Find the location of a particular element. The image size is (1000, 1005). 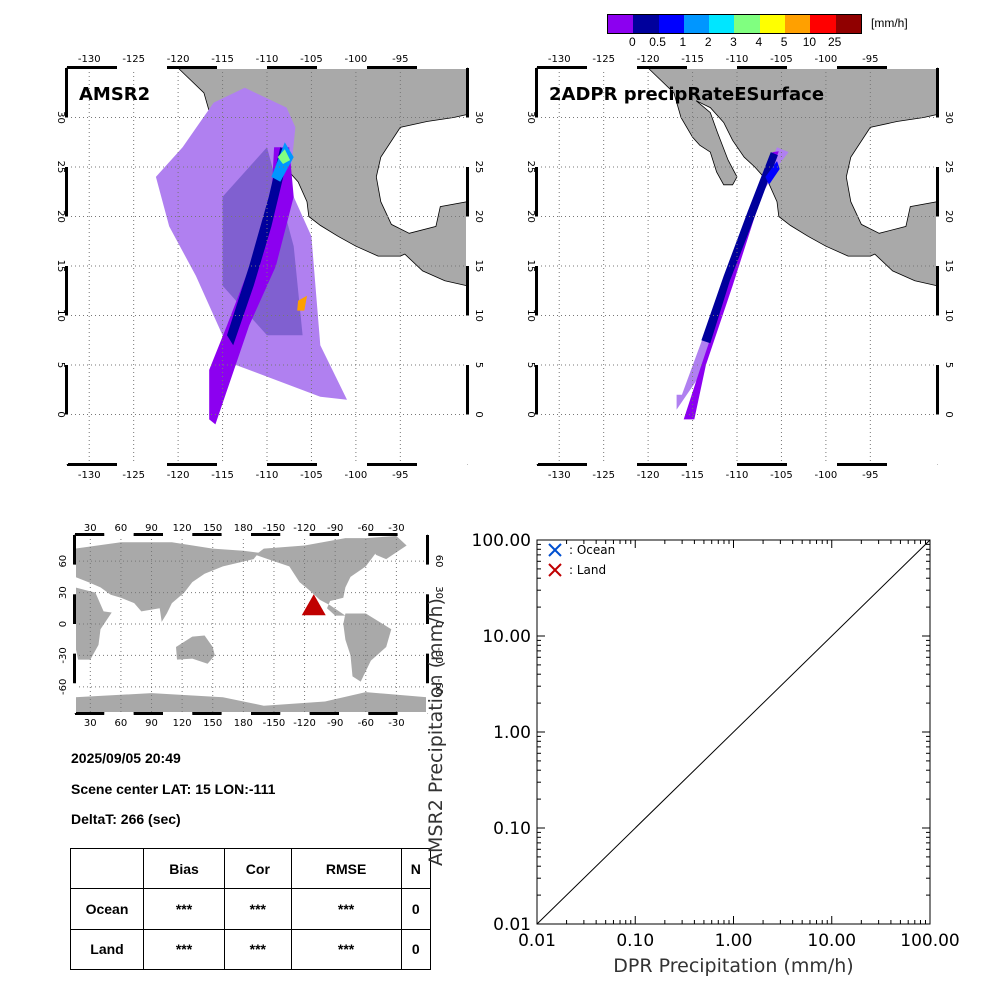

map-title: AMSR2 is located at coordinates (114, 94).